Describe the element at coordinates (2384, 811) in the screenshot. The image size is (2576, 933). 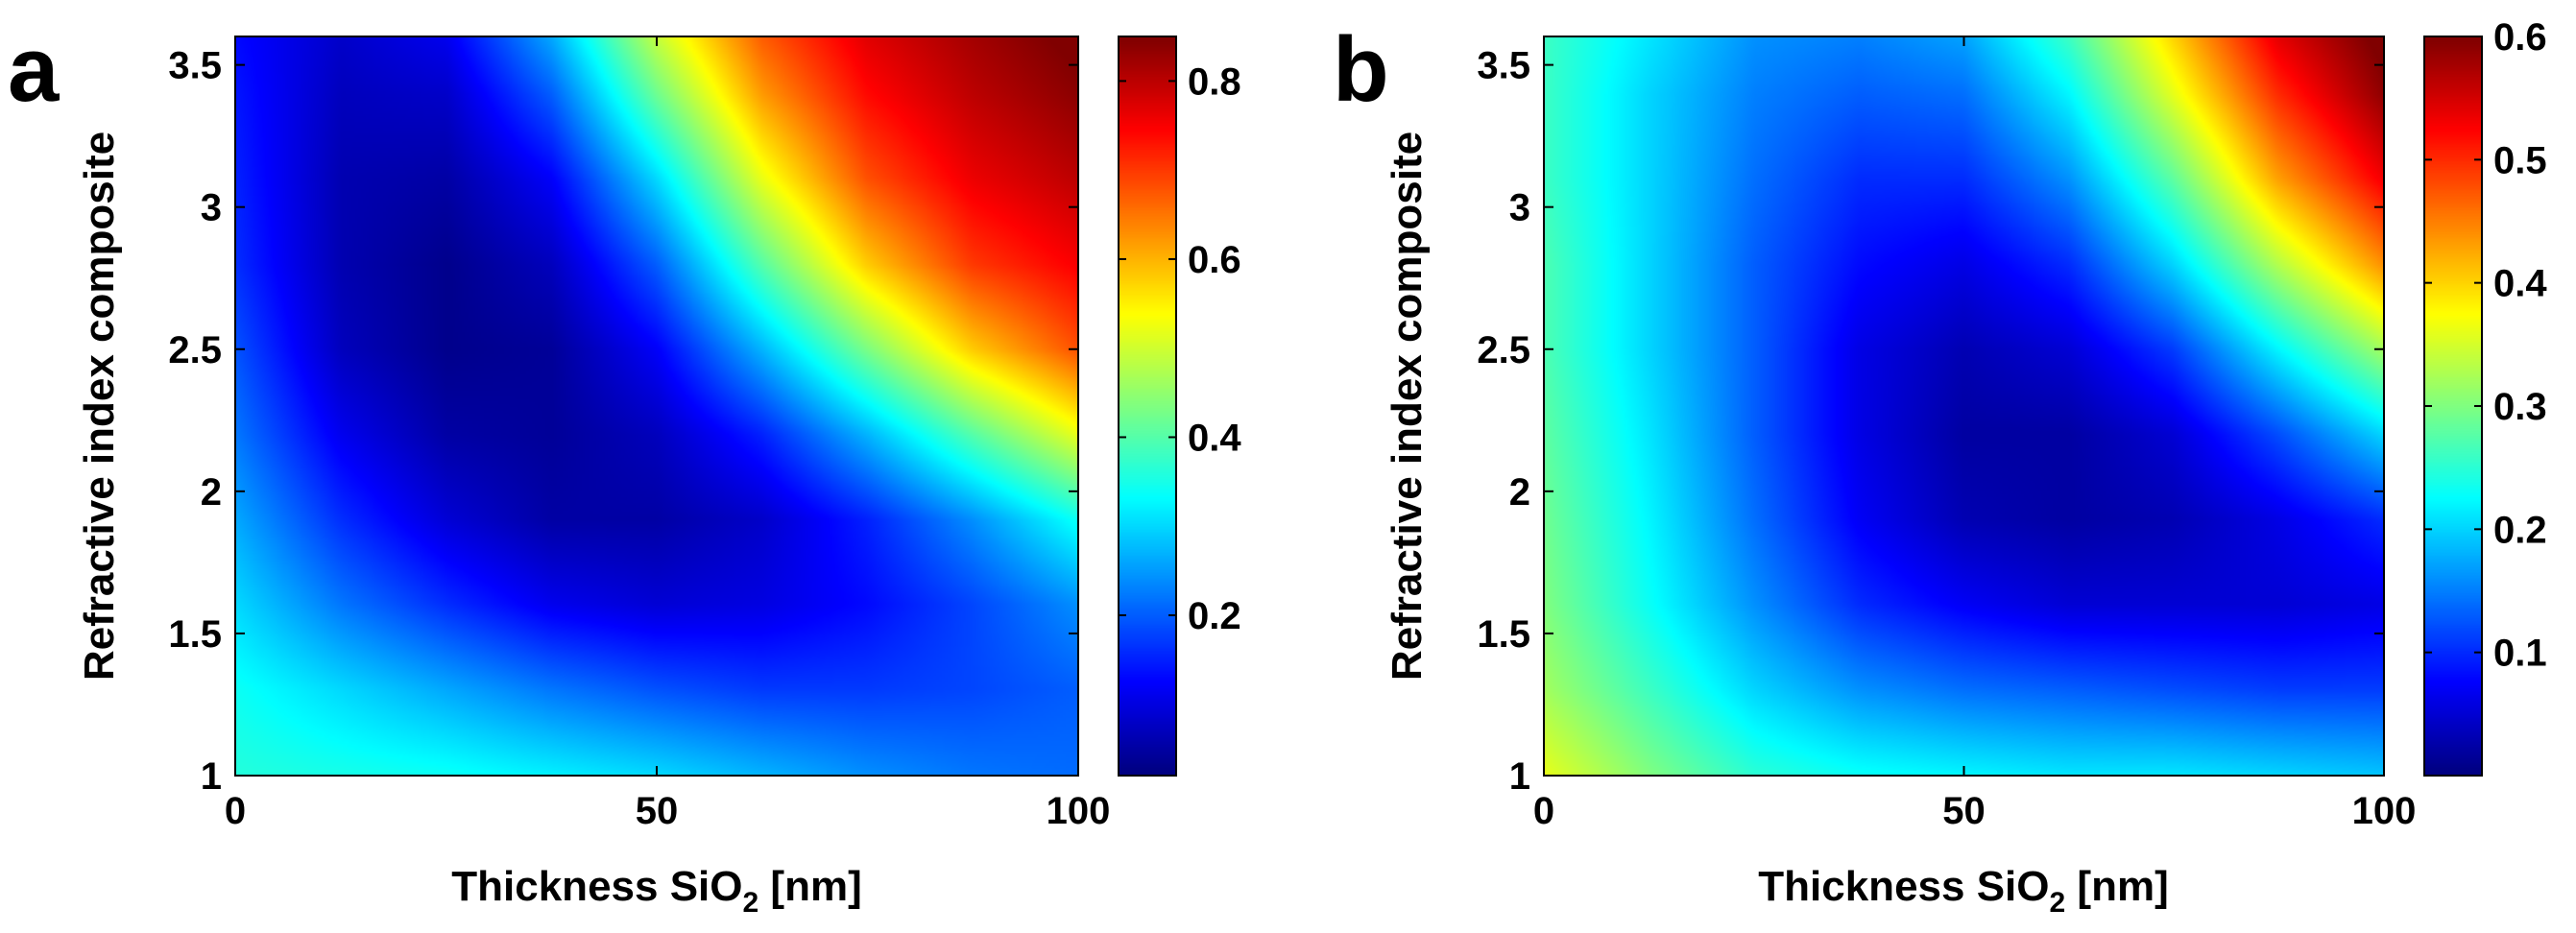
I see `panel-b-x-tick-label: 100` at that location.